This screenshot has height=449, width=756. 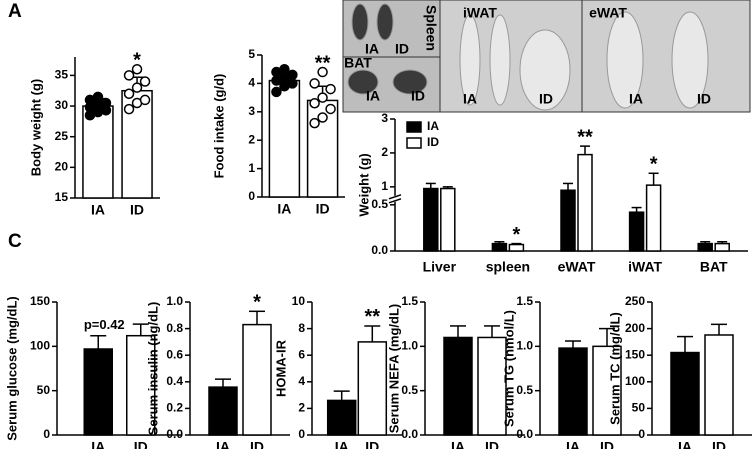 What do you see at coordinates (44, 390) in the screenshot?
I see `y-tick-label: 50` at bounding box center [44, 390].